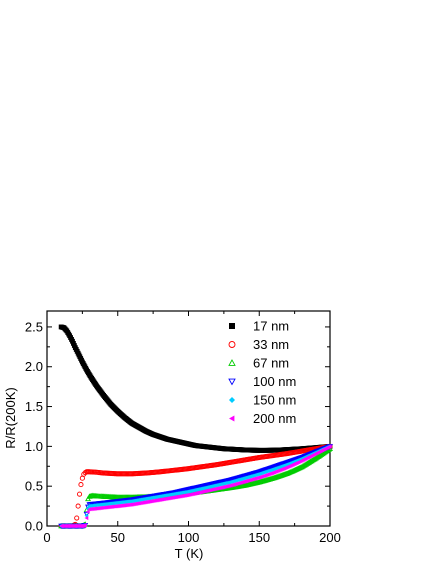  What do you see at coordinates (34, 446) in the screenshot?
I see `y-tick-label: 1.0` at bounding box center [34, 446].